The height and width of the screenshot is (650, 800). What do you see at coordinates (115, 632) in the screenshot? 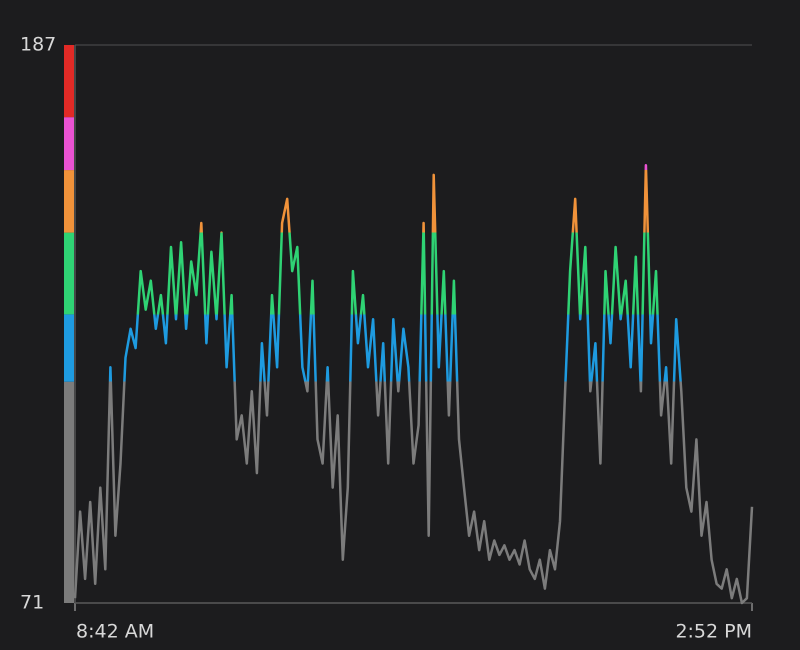
I see `x-tick-label: 8:42 AM` at bounding box center [115, 632].